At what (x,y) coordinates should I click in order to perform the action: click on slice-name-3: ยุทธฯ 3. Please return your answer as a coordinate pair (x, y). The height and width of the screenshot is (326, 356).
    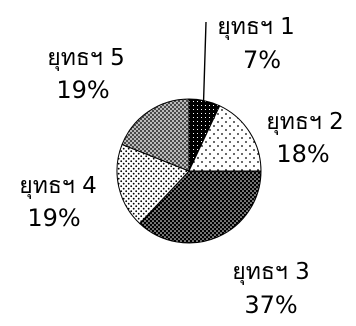
    Looking at the image, I should click on (271, 272).